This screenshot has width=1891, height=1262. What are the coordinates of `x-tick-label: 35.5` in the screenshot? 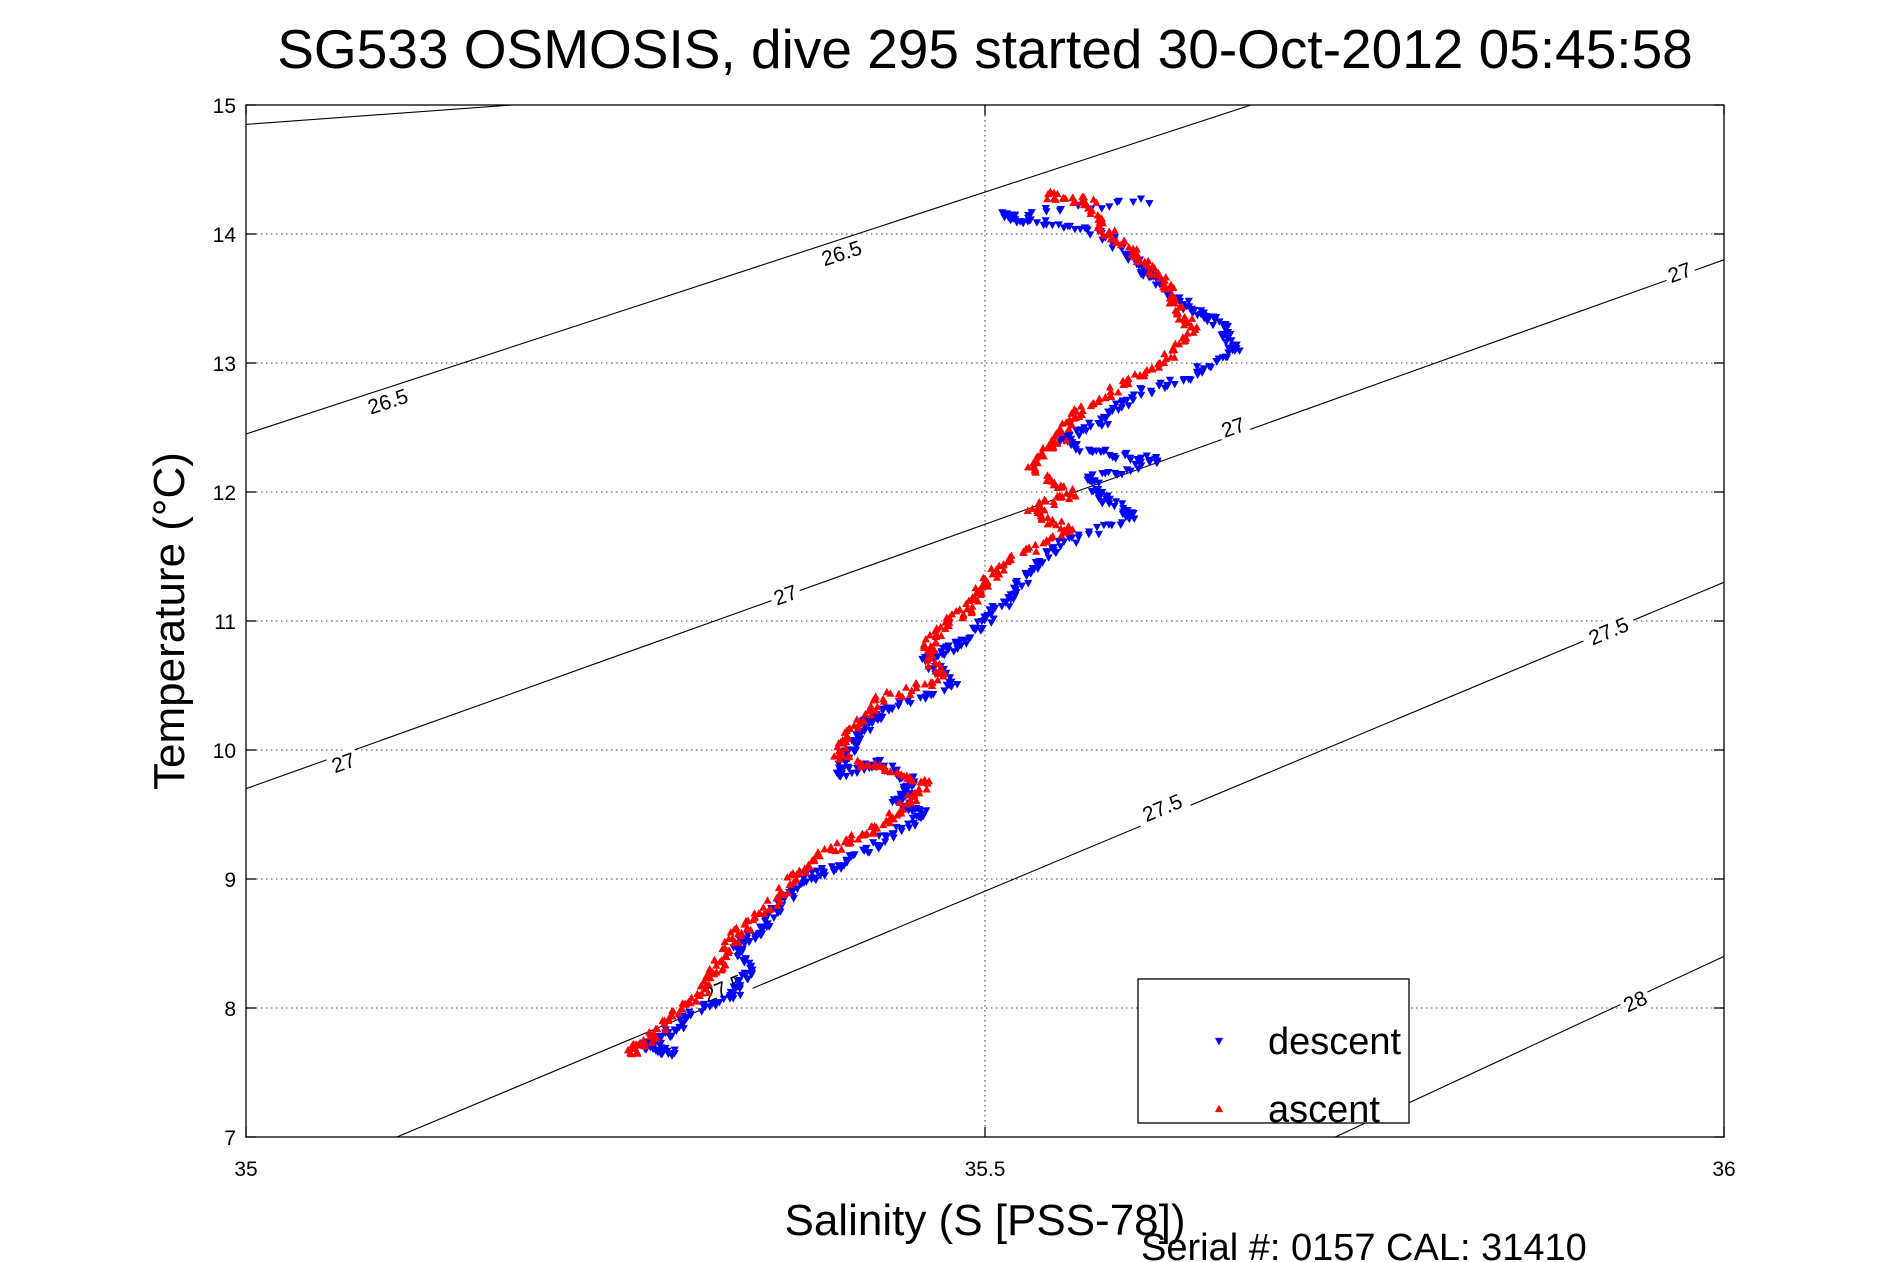 It's located at (985, 1169).